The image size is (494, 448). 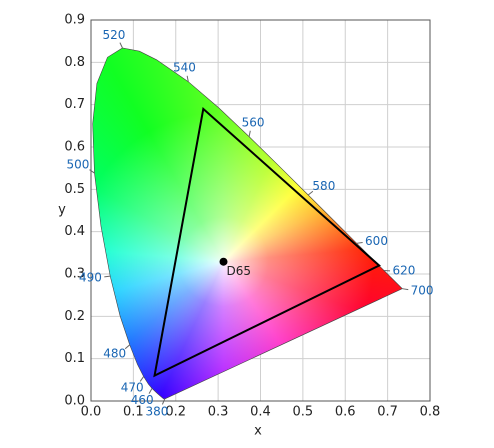 I want to click on wavelength-label: 600, so click(x=376, y=241).